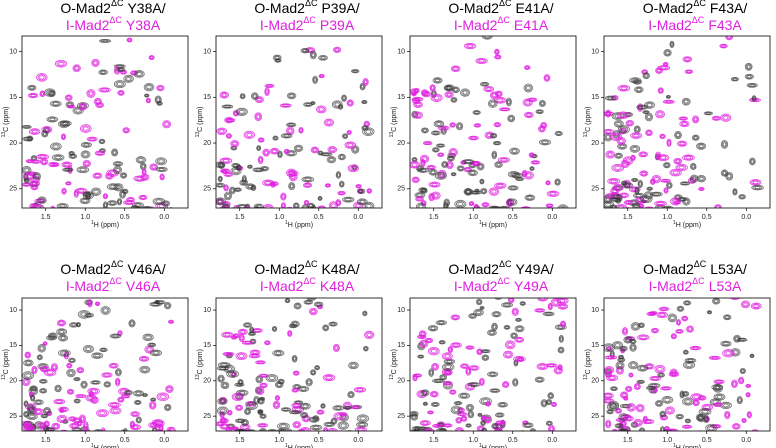 This screenshot has height=448, width=776. What do you see at coordinates (13, 143) in the screenshot?
I see `y-tick-label: 20` at bounding box center [13, 143].